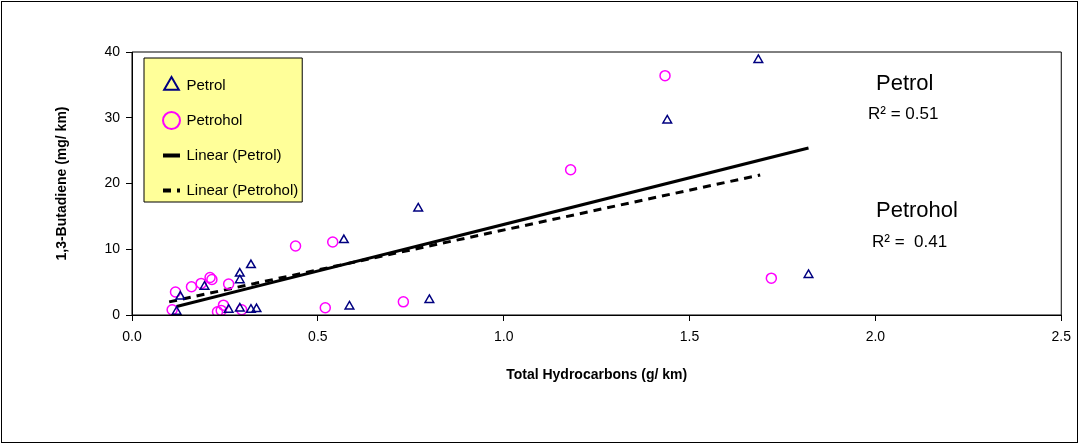 The height and width of the screenshot is (444, 1079). I want to click on y-tick-label: 40, so click(112, 50).